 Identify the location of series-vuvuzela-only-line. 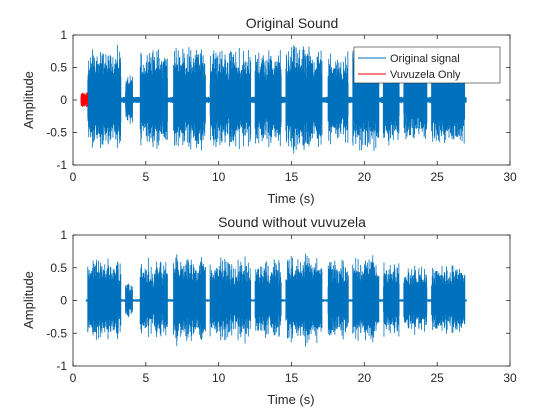
(84, 100).